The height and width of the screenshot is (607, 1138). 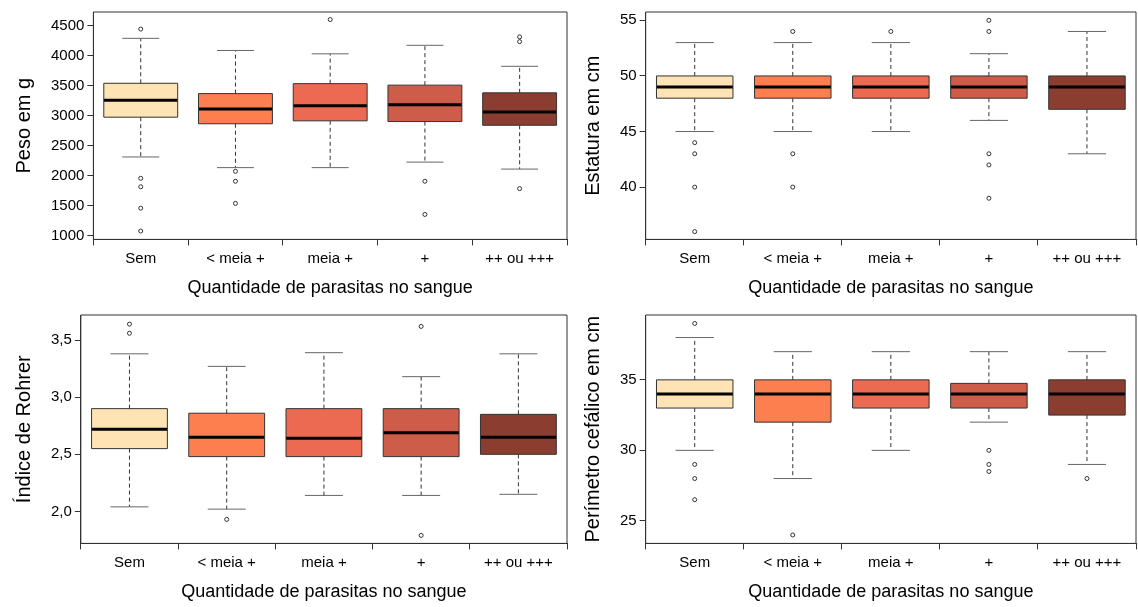 What do you see at coordinates (67, 24) in the screenshot?
I see `y-tick-label: 4500` at bounding box center [67, 24].